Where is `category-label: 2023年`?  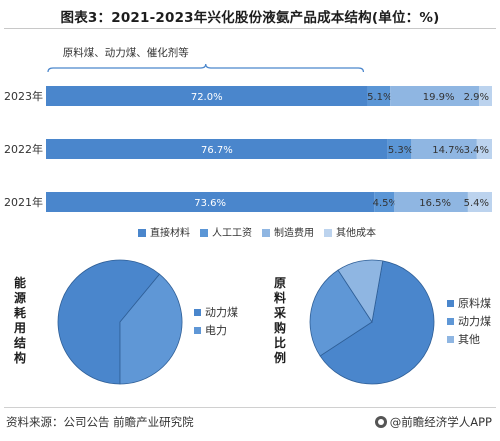 category-label: 2023年 is located at coordinates (23, 96).